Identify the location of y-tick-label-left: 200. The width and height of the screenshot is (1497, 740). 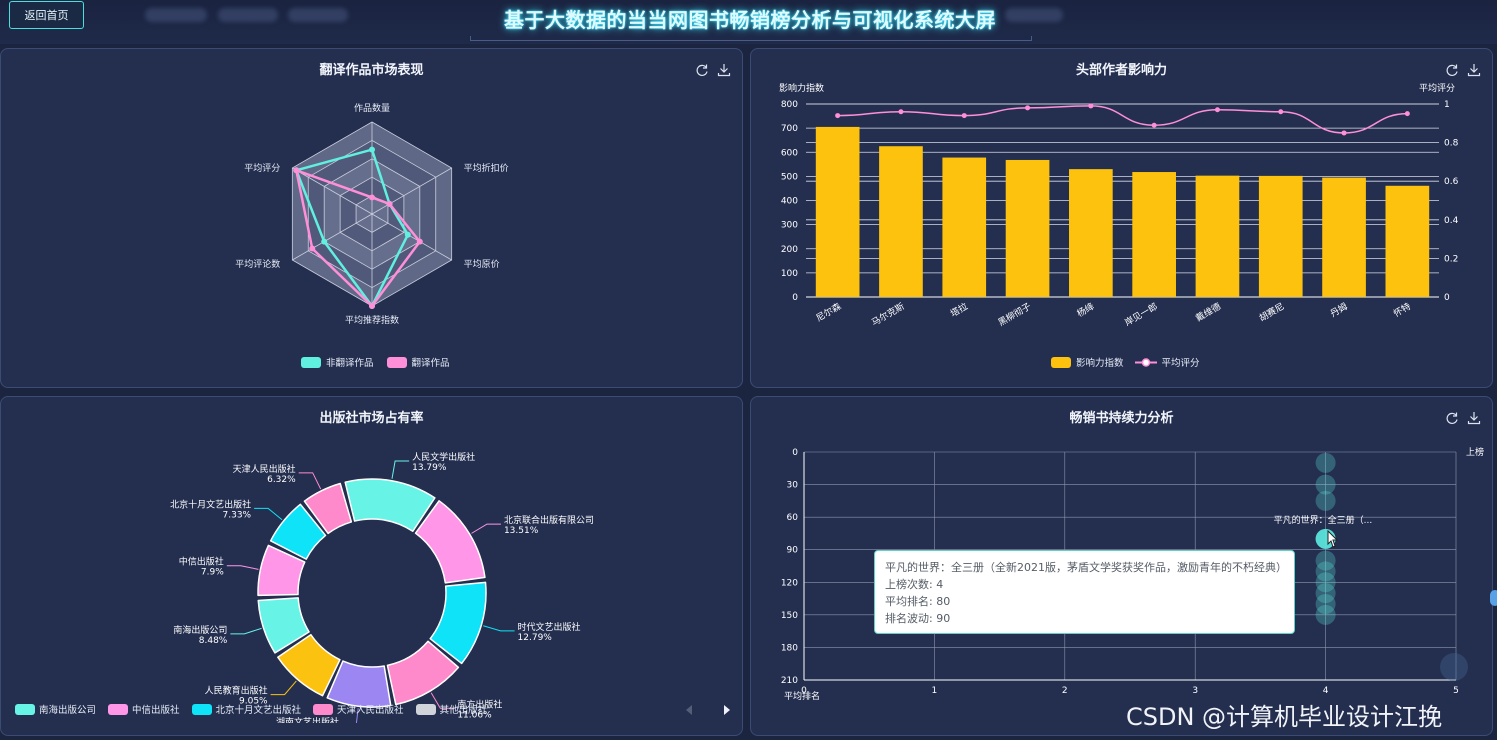
(789, 250).